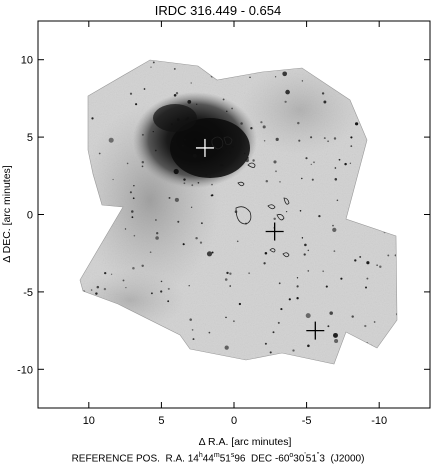 This screenshot has width=436, height=473. Describe the element at coordinates (28, 293) in the screenshot. I see `y-tick-label: -5` at that location.